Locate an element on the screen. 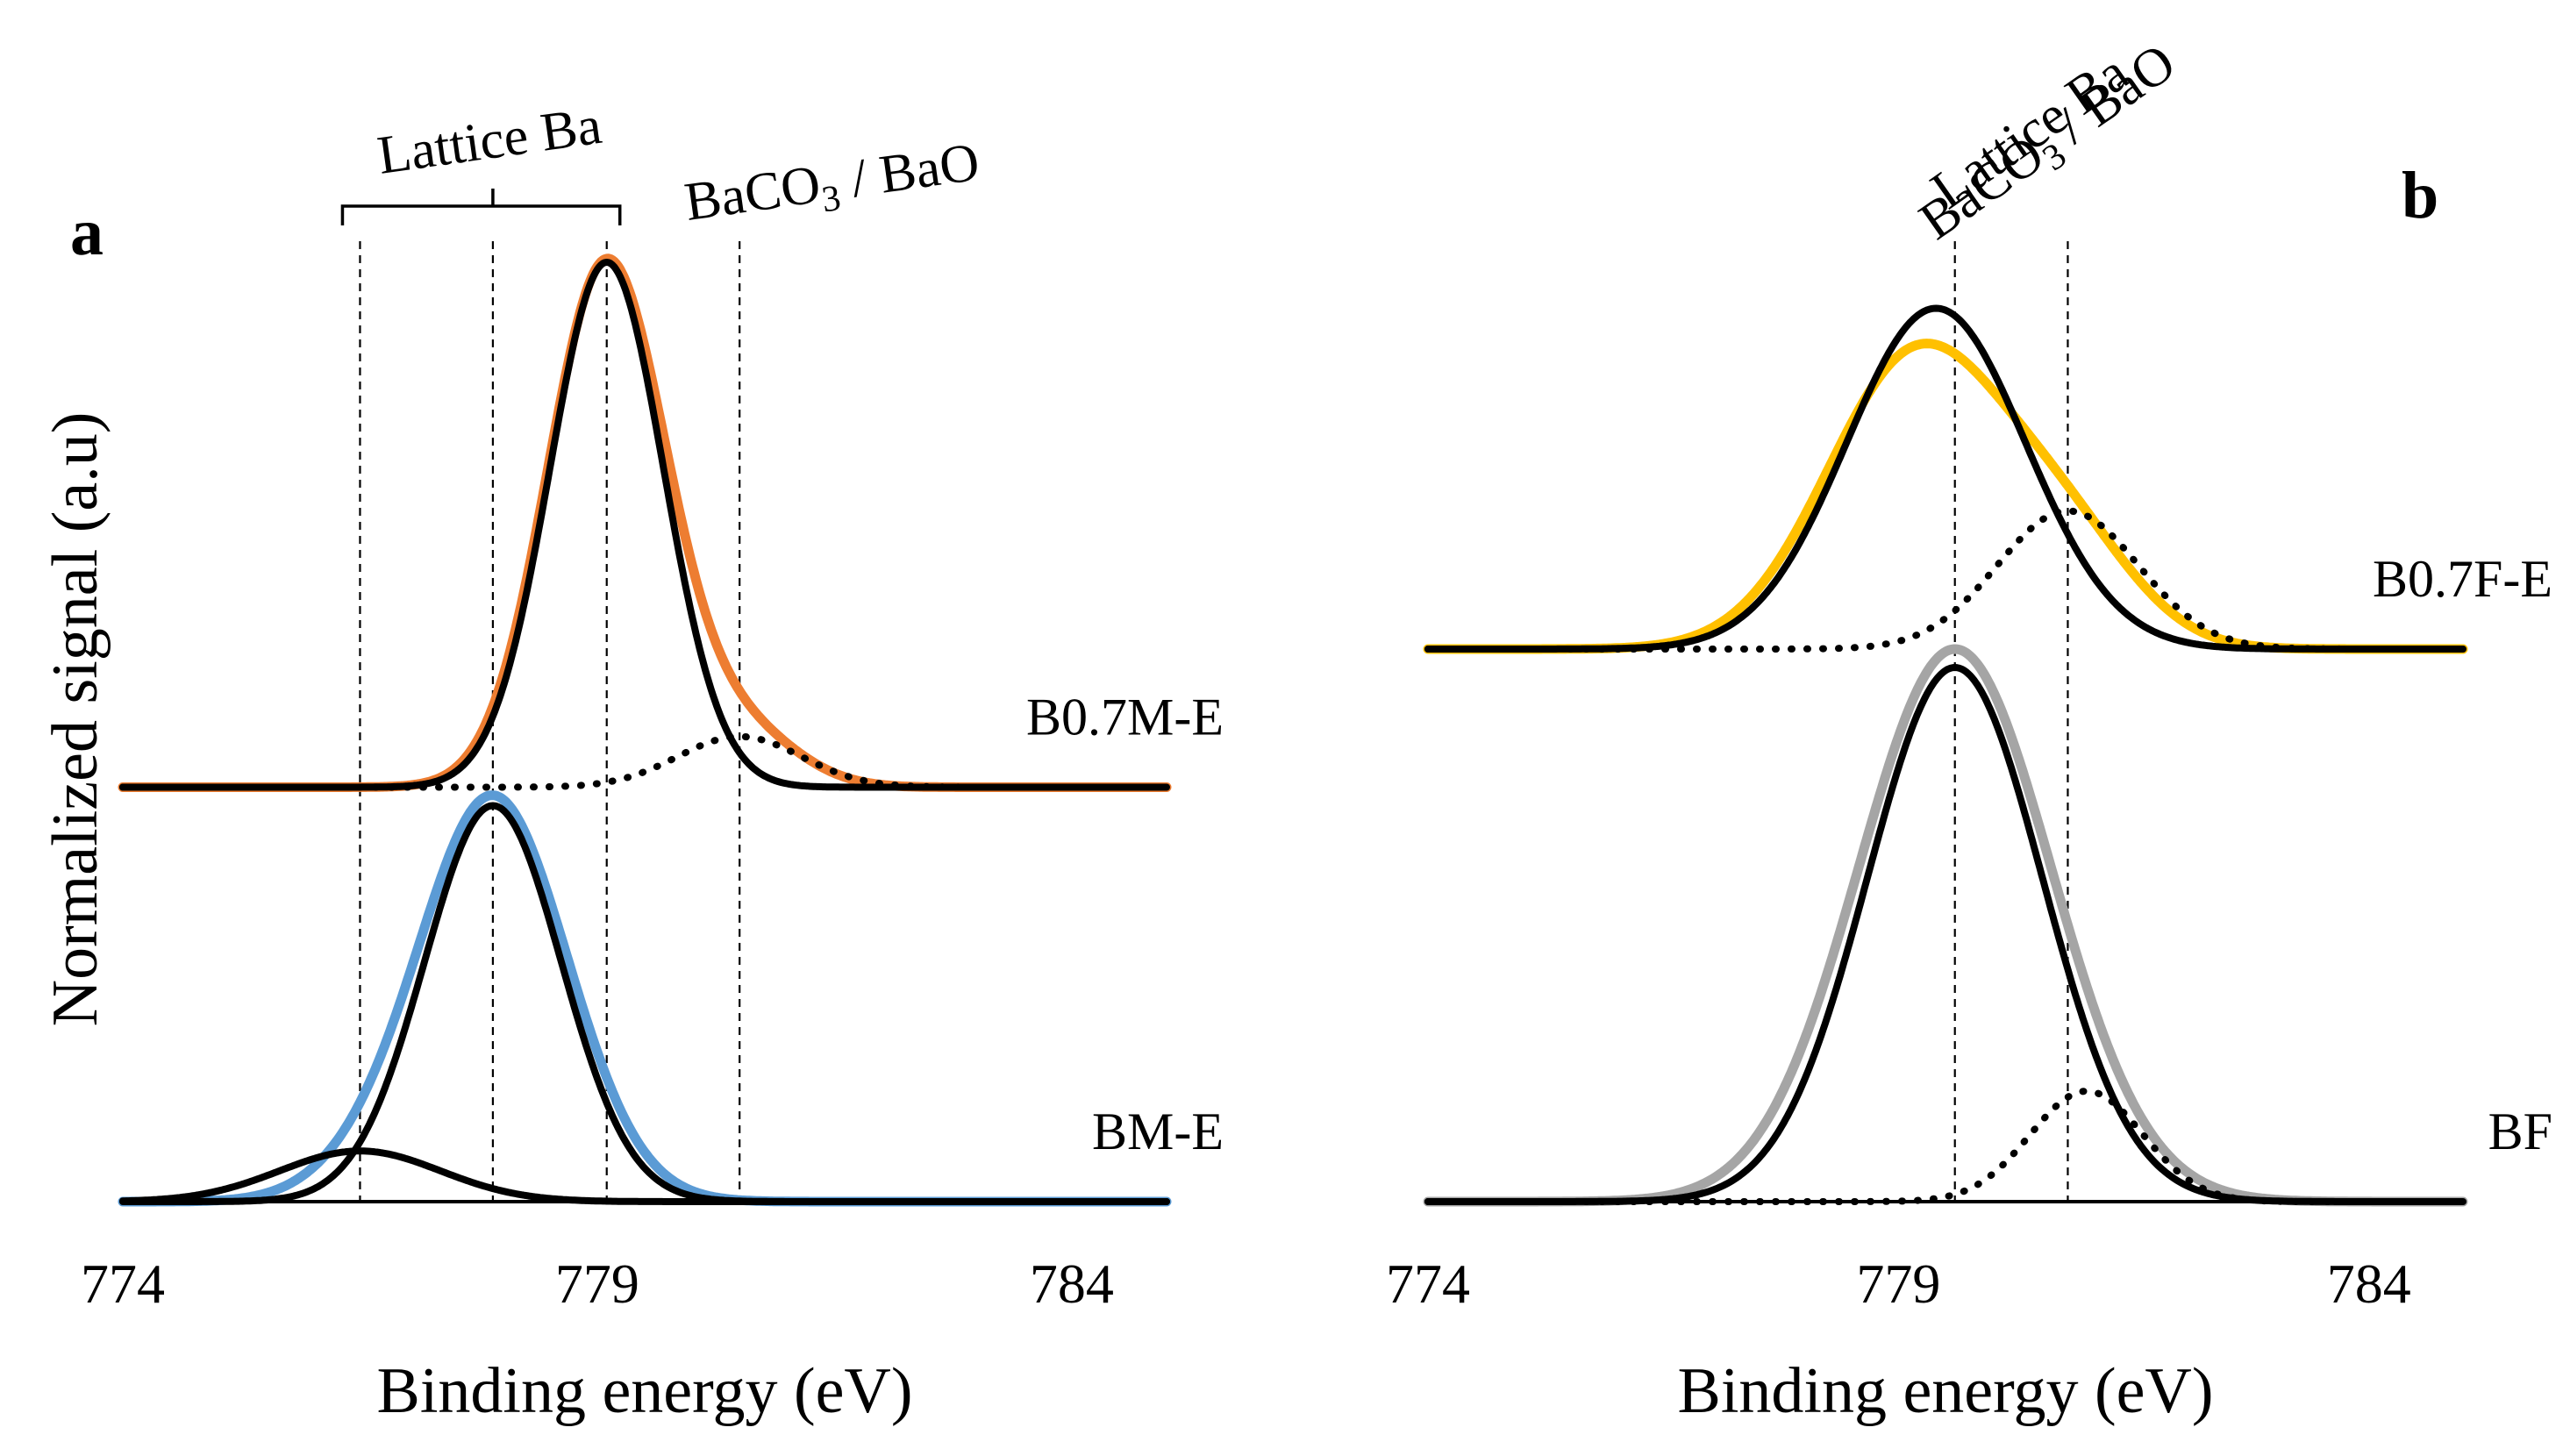  panel-a-letter: a is located at coordinates (87, 232).